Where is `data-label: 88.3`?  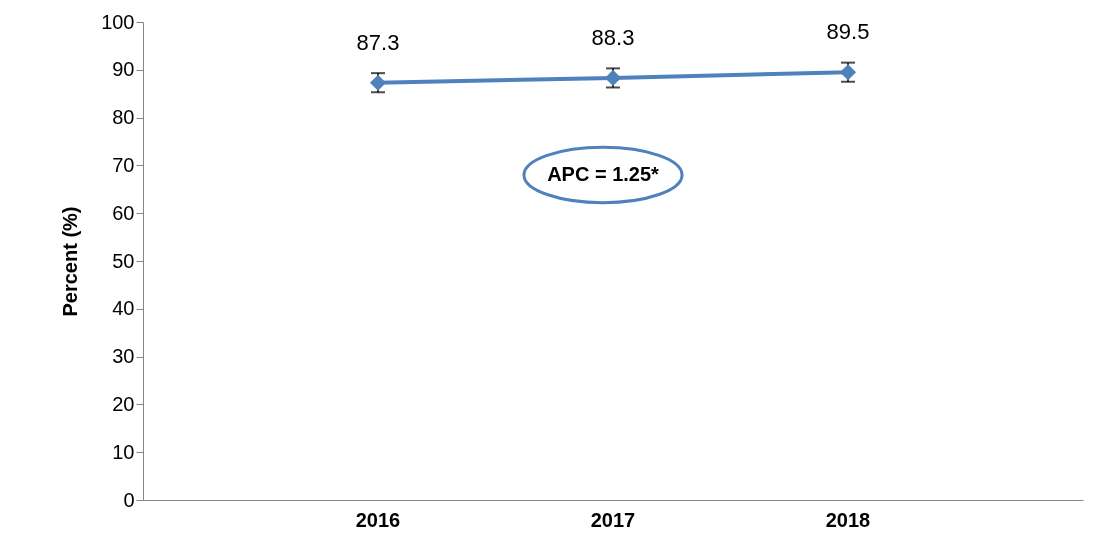
data-label: 88.3 is located at coordinates (613, 37).